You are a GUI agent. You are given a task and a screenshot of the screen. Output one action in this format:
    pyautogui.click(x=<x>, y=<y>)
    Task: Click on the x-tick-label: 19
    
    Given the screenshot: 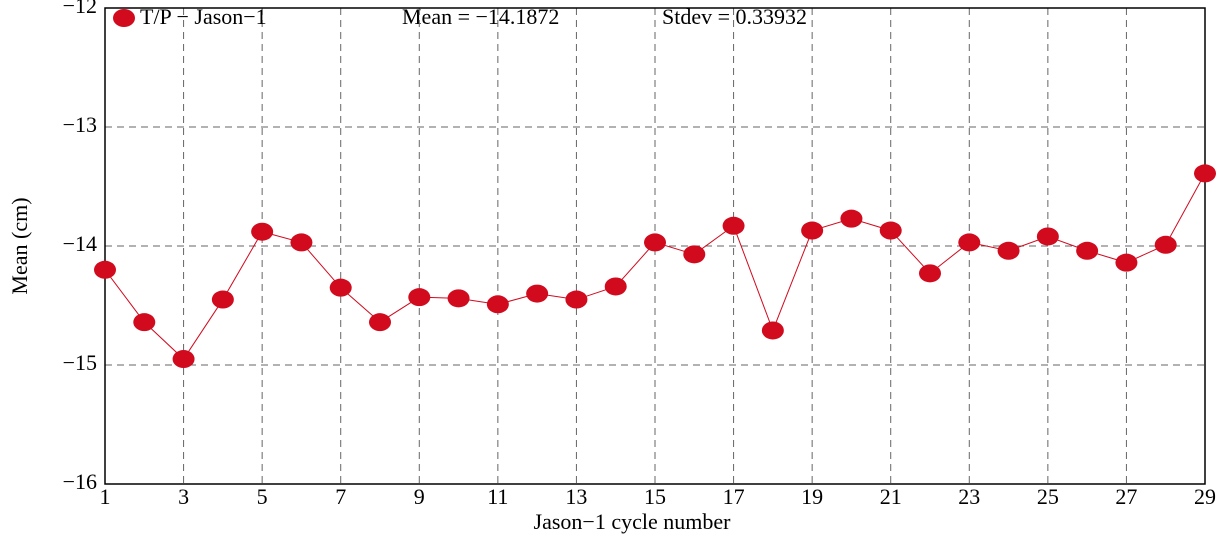 What is the action you would take?
    pyautogui.click(x=812, y=496)
    